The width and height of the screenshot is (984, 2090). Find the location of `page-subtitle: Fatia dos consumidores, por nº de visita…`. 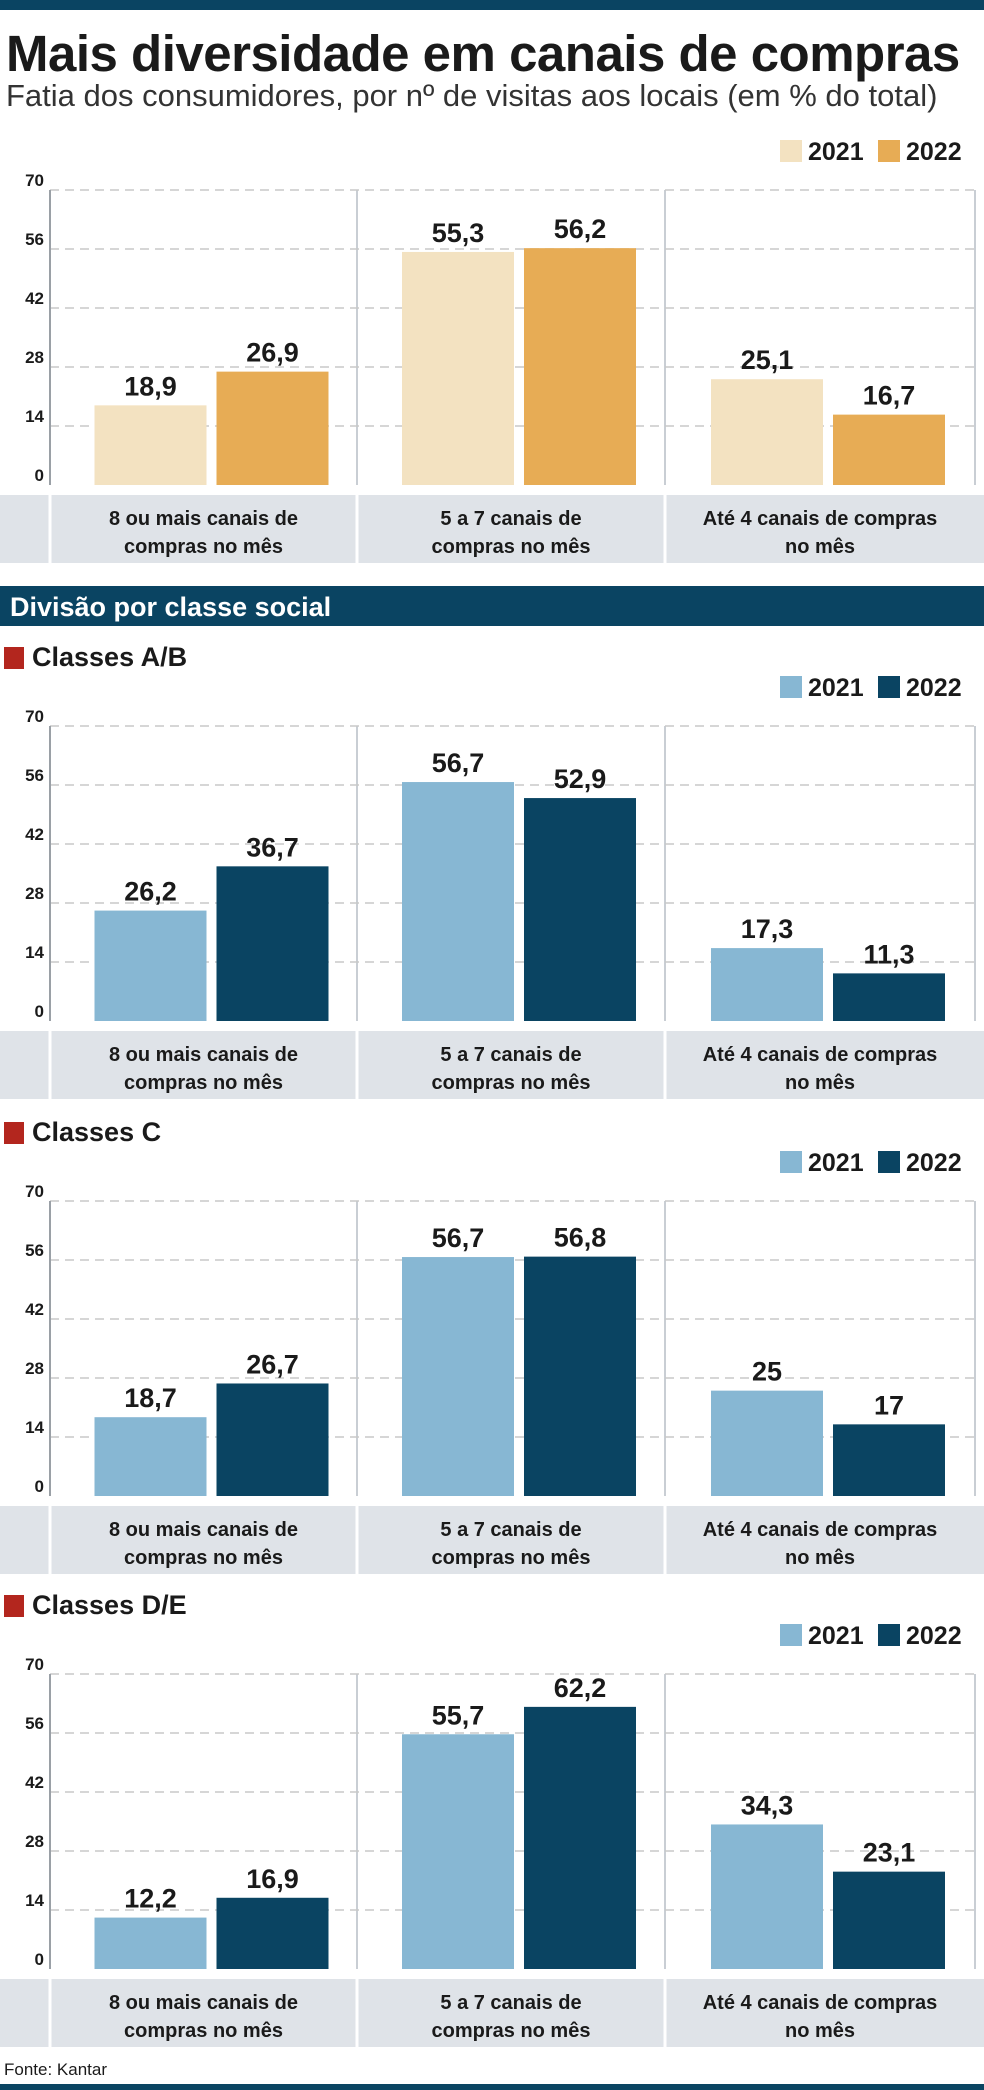

page-subtitle: Fatia dos consumidores, por nº de visita… is located at coordinates (472, 95).